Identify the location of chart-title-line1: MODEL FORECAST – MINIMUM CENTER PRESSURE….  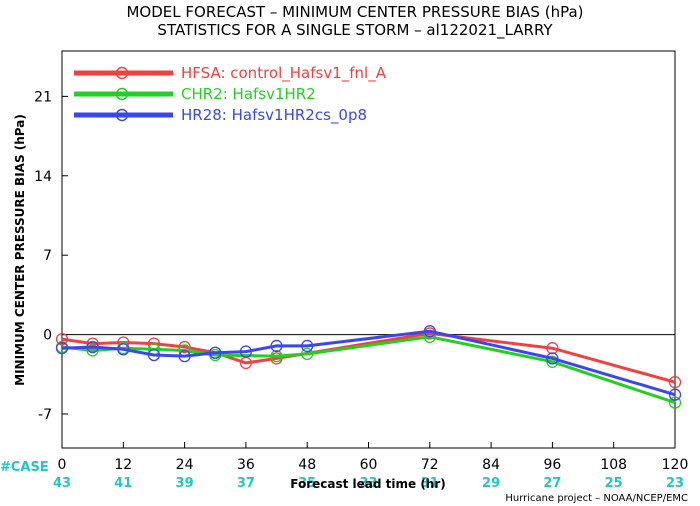
(354, 12).